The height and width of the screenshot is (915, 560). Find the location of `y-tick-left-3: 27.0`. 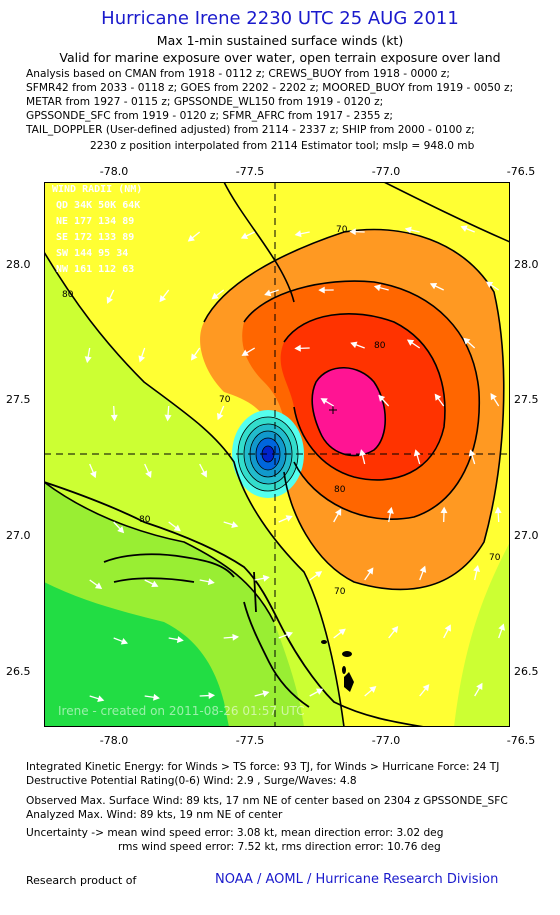

y-tick-left-3: 27.0 is located at coordinates (18, 535).